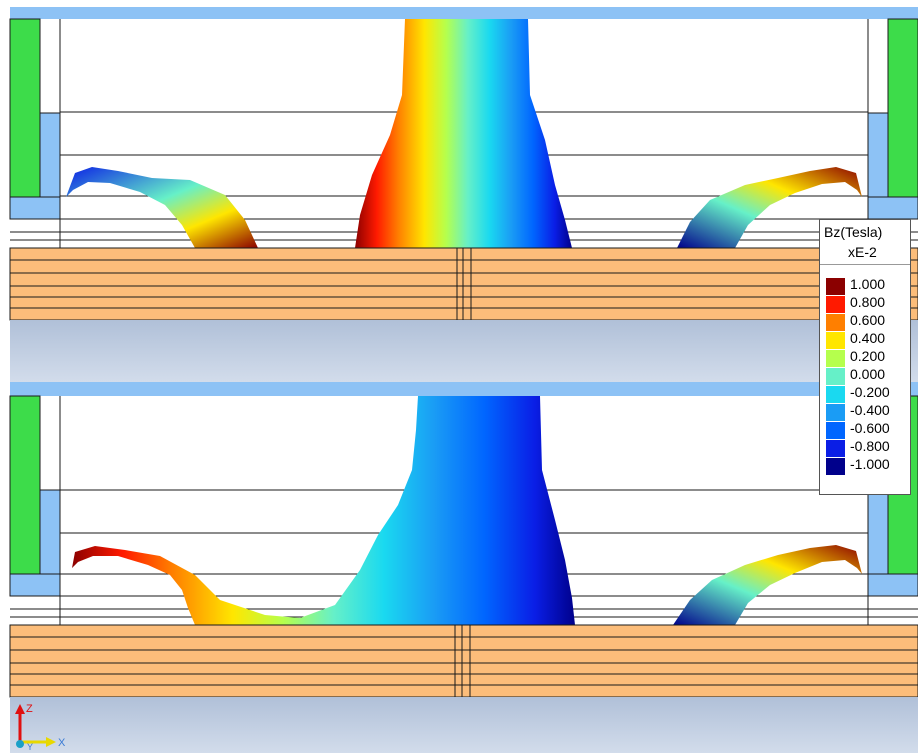 This screenshot has width=918, height=753. Describe the element at coordinates (62, 743) in the screenshot. I see `x-axis-label: X` at that location.